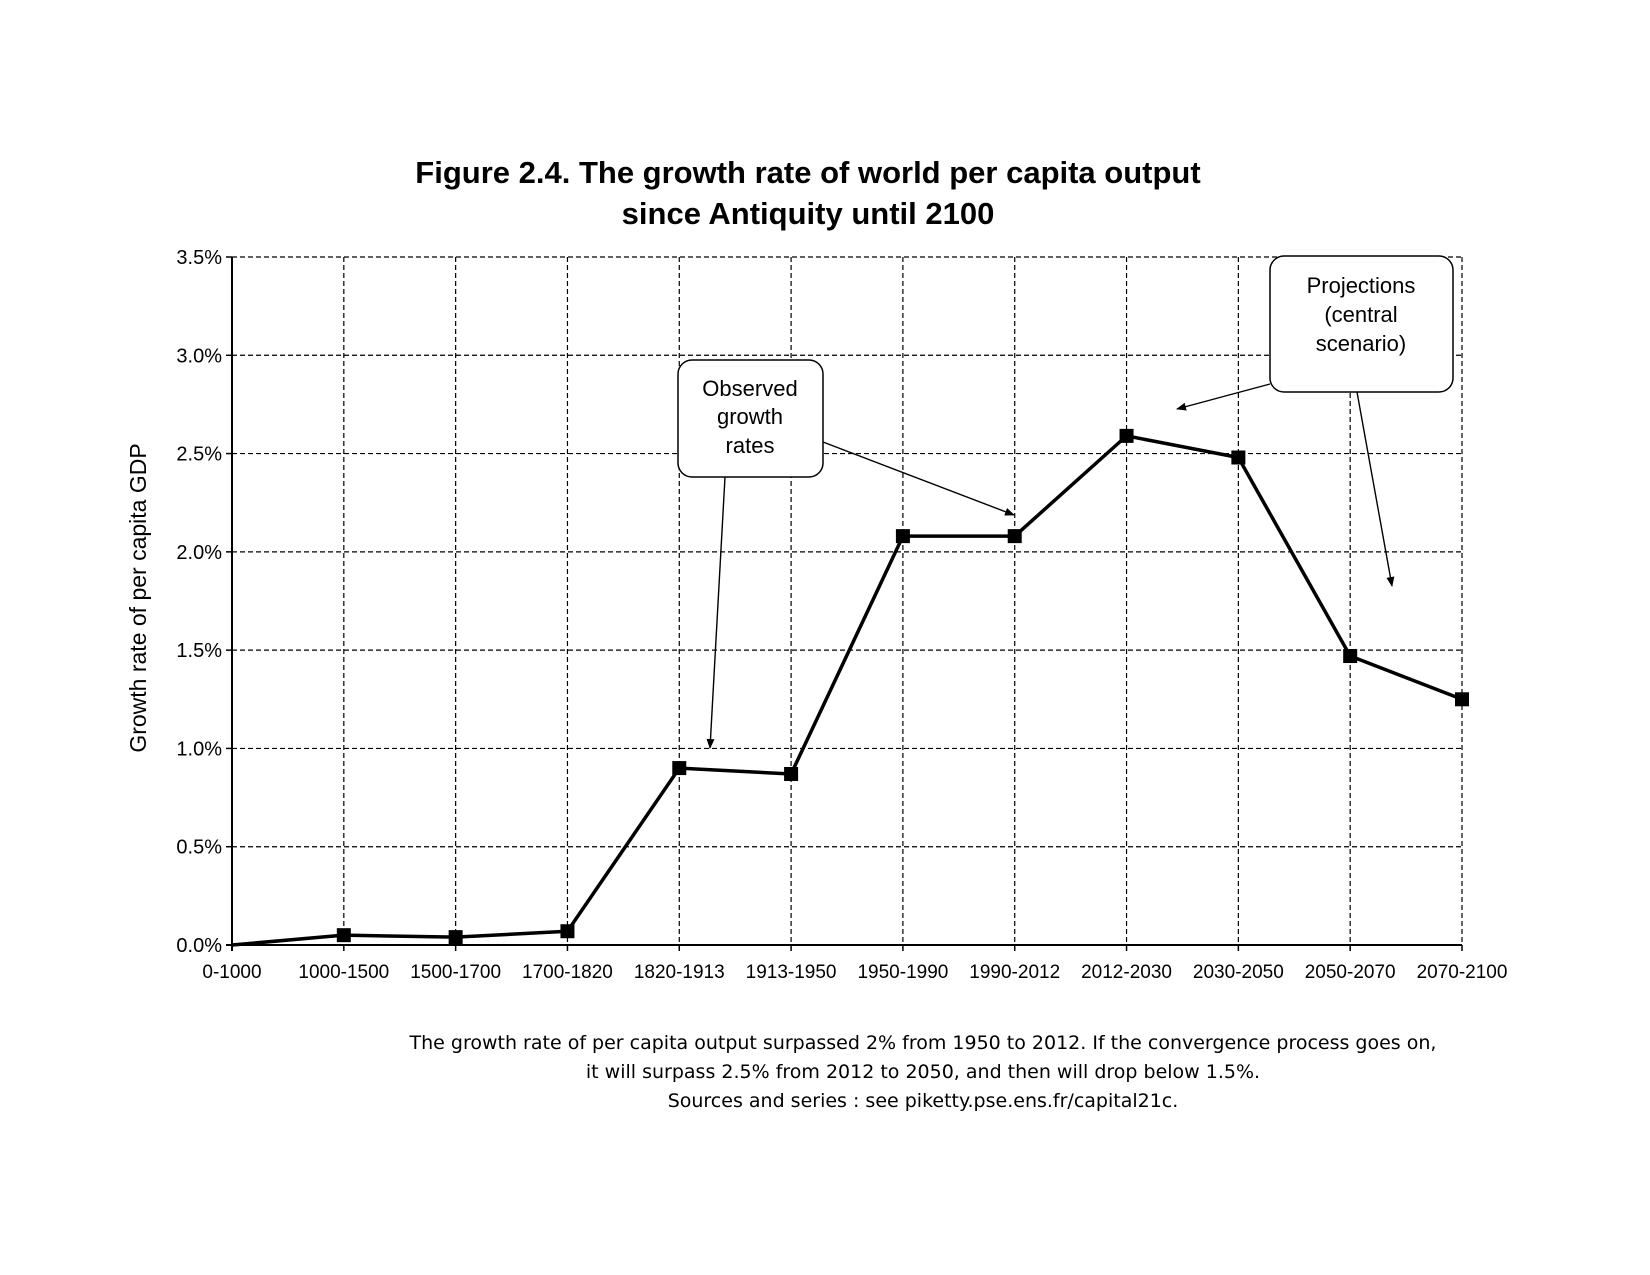 This screenshot has width=1650, height=1275. What do you see at coordinates (199, 258) in the screenshot?
I see `y-tick-label: 3.5%` at bounding box center [199, 258].